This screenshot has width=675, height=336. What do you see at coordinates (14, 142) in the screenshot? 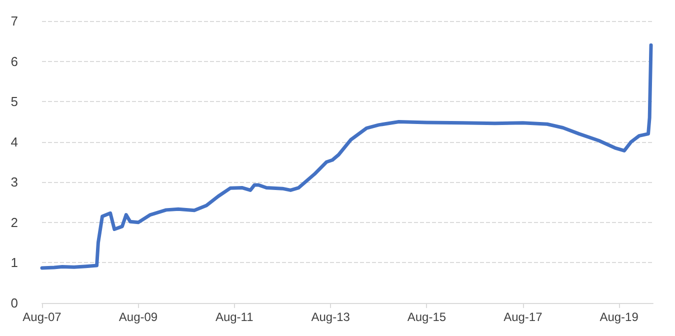
I see `y-tick-label: 4` at bounding box center [14, 142].